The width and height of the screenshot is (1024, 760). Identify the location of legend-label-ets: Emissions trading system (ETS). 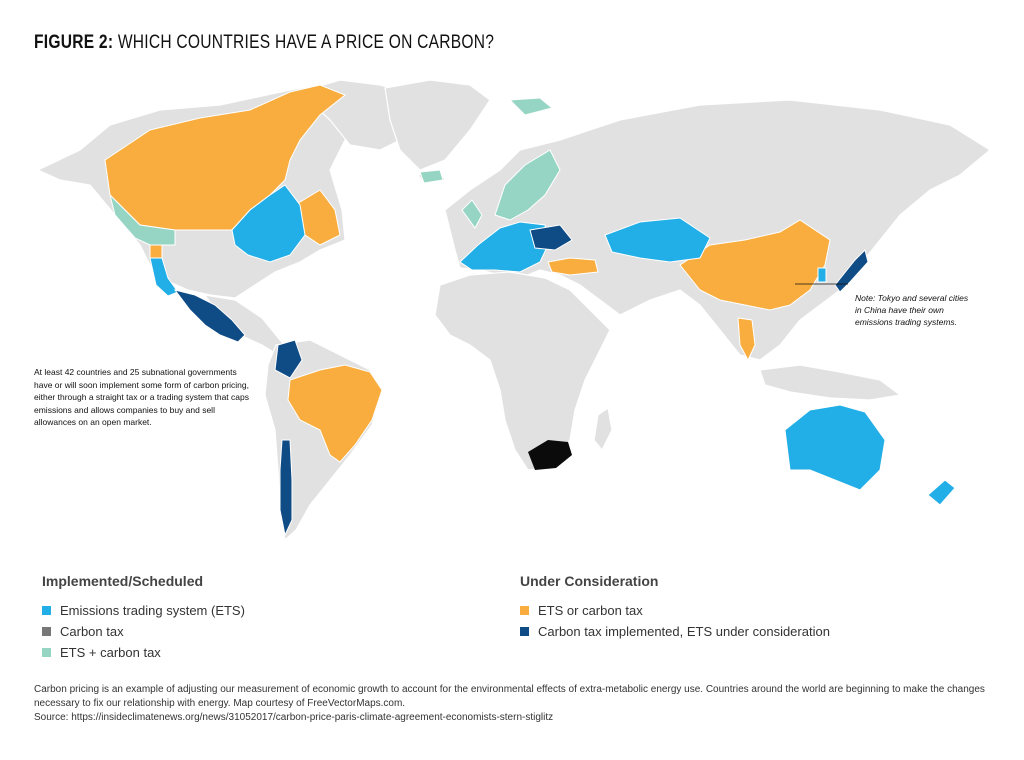
(152, 610).